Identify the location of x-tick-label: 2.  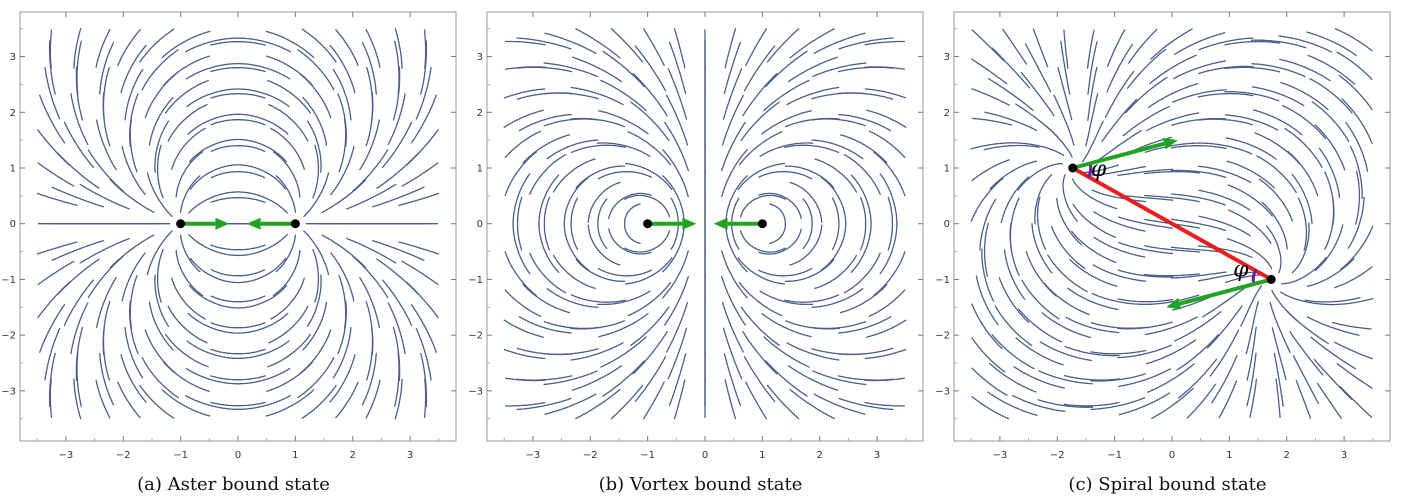
(353, 455).